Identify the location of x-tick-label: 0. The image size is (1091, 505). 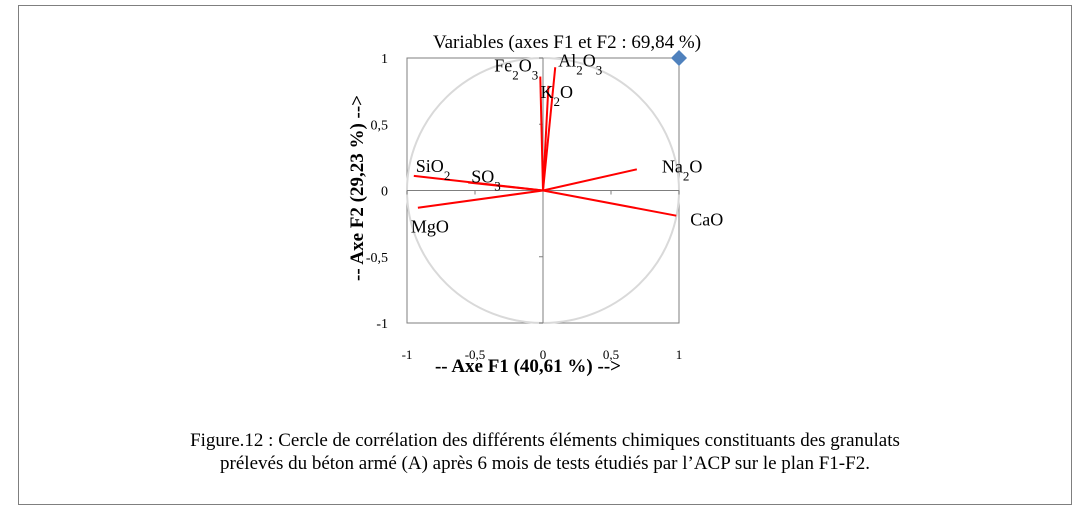
(543, 354).